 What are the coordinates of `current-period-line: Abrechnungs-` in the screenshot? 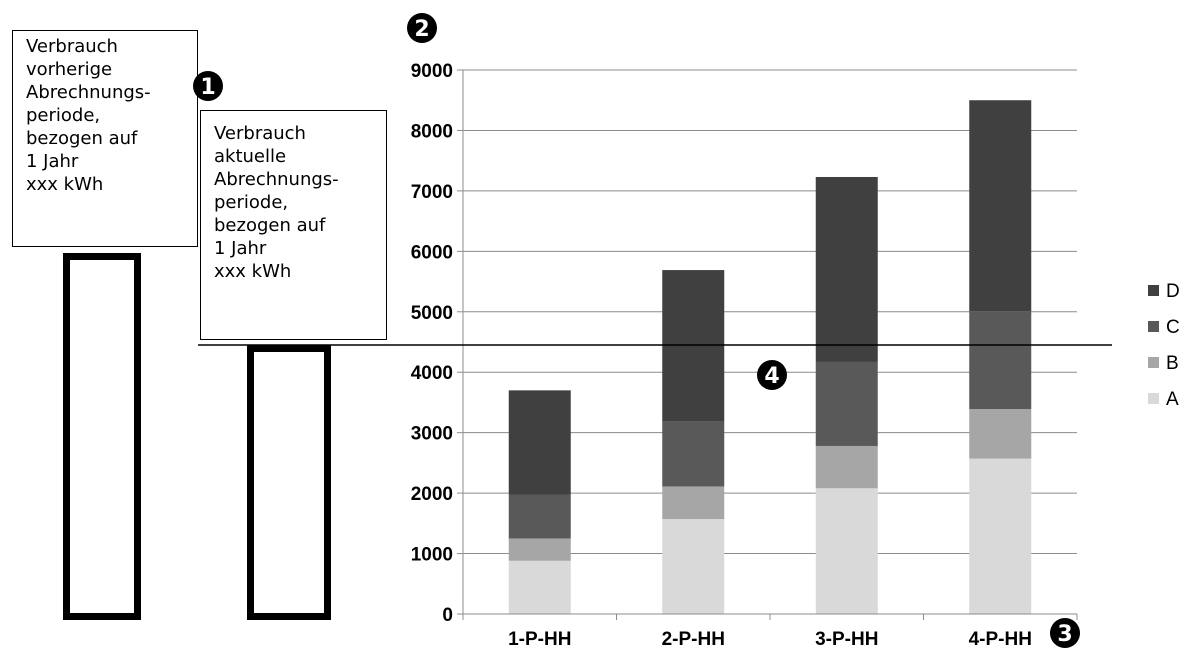 It's located at (300, 179).